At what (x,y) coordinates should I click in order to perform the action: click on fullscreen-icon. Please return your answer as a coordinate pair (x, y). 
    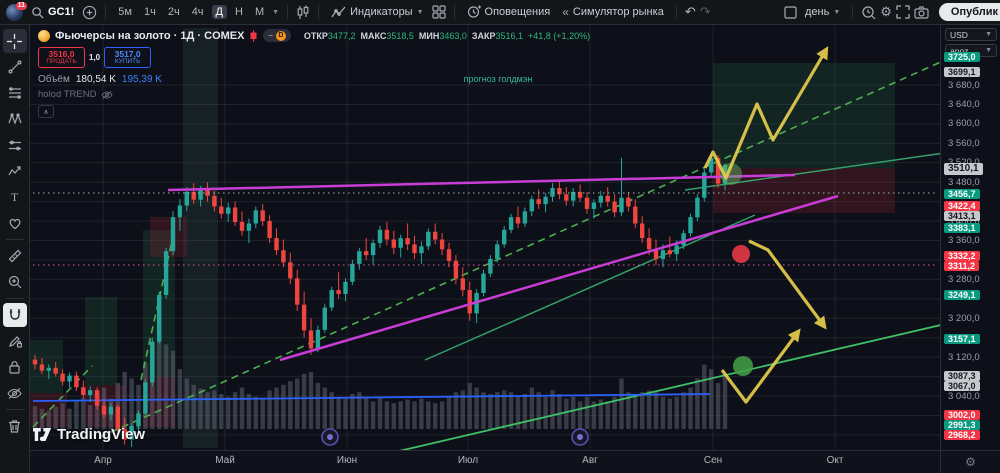
    Looking at the image, I should click on (903, 12).